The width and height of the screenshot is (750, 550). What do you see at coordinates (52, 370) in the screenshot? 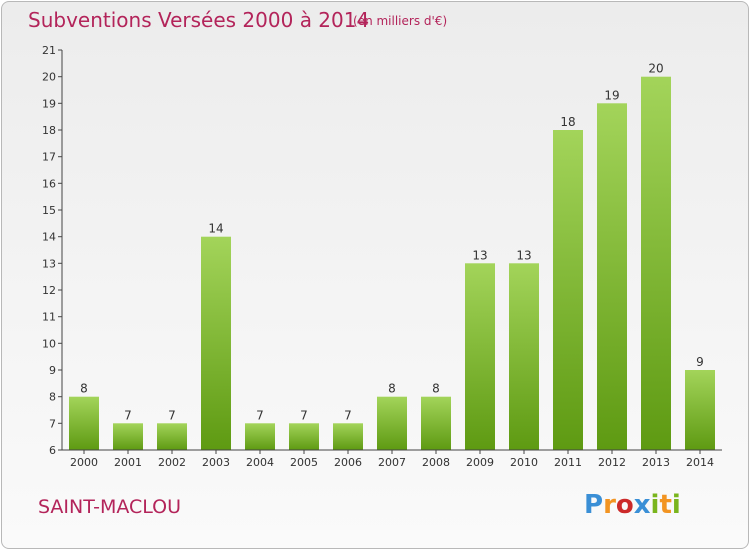
I see `y-tick-label: 9` at bounding box center [52, 370].